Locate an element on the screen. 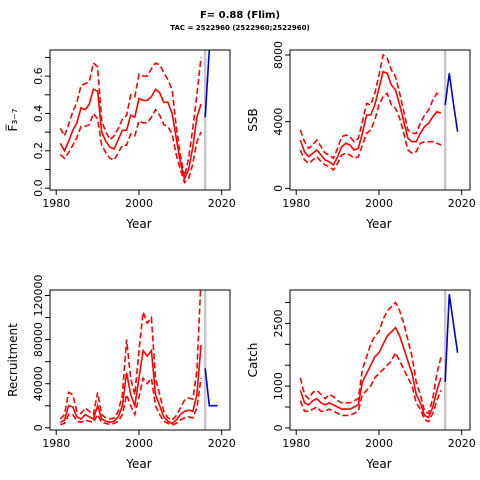  y-tick-label: 40000 is located at coordinates (38, 383).